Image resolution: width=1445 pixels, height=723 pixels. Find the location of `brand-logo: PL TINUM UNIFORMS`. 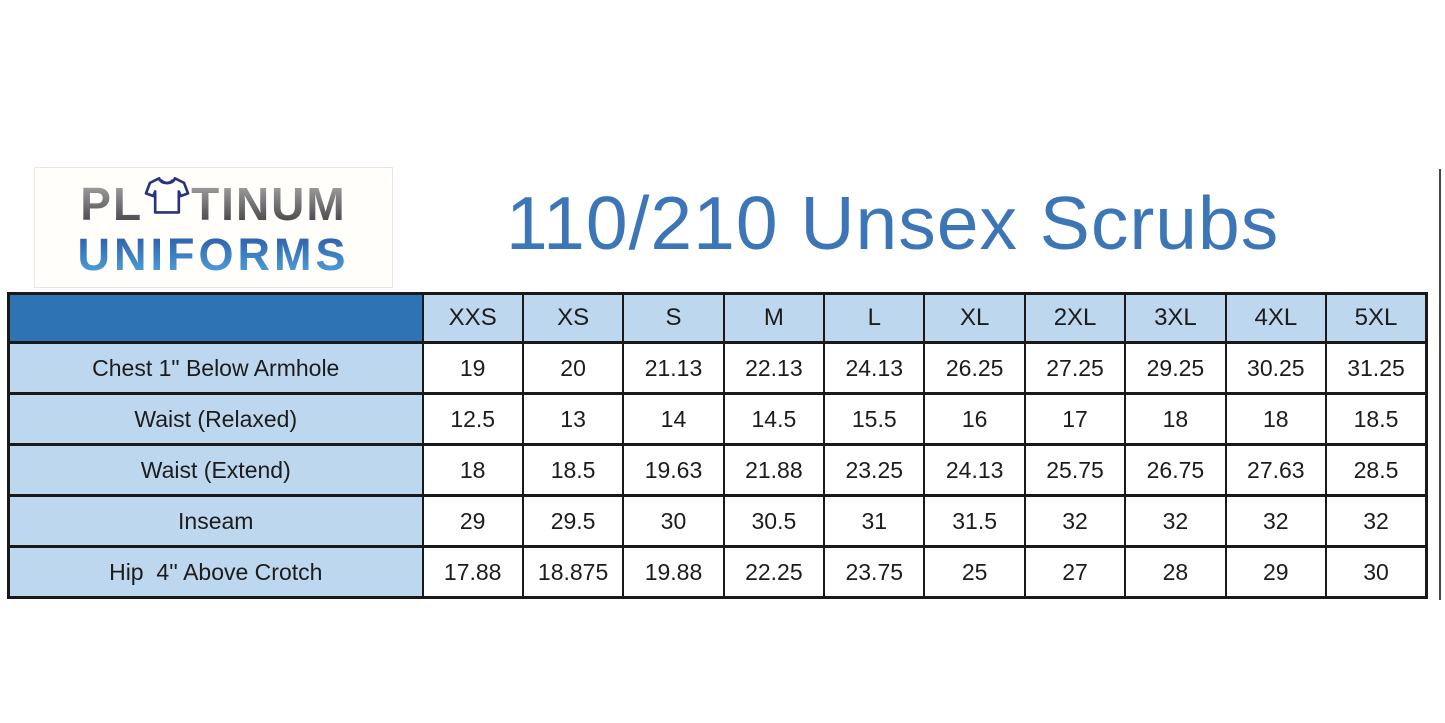

brand-logo: PL TINUM UNIFORMS is located at coordinates (213, 227).